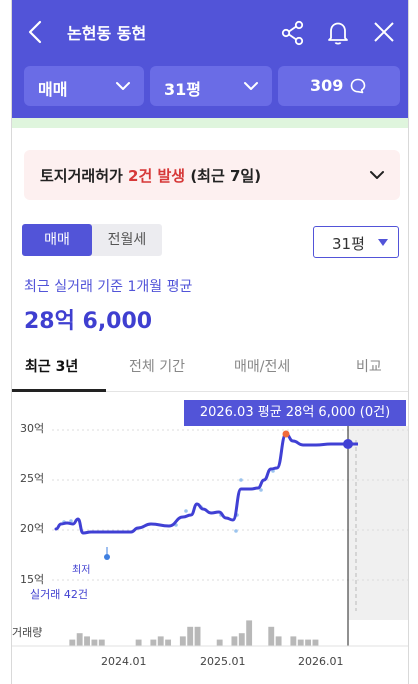 Image resolution: width=418 pixels, height=684 pixels. What do you see at coordinates (157, 176) in the screenshot?
I see `alert-highlight: 2건 발생` at bounding box center [157, 176].